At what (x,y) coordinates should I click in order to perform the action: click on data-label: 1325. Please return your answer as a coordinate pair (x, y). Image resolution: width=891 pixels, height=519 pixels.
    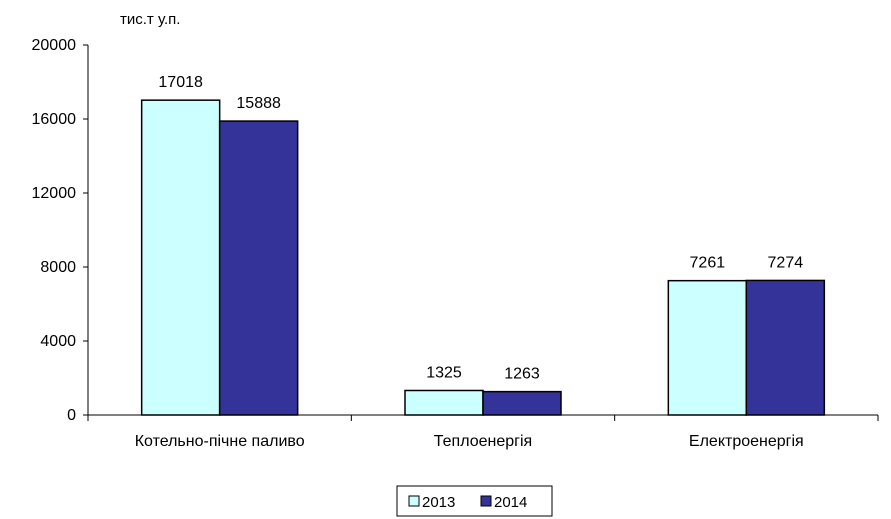
    Looking at the image, I should click on (444, 372).